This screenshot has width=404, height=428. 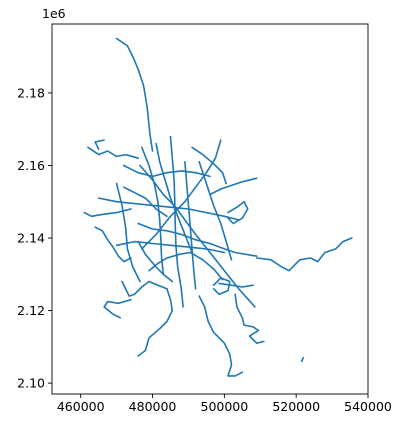 I want to click on y-tick-label: 2.12, so click(x=31, y=310).